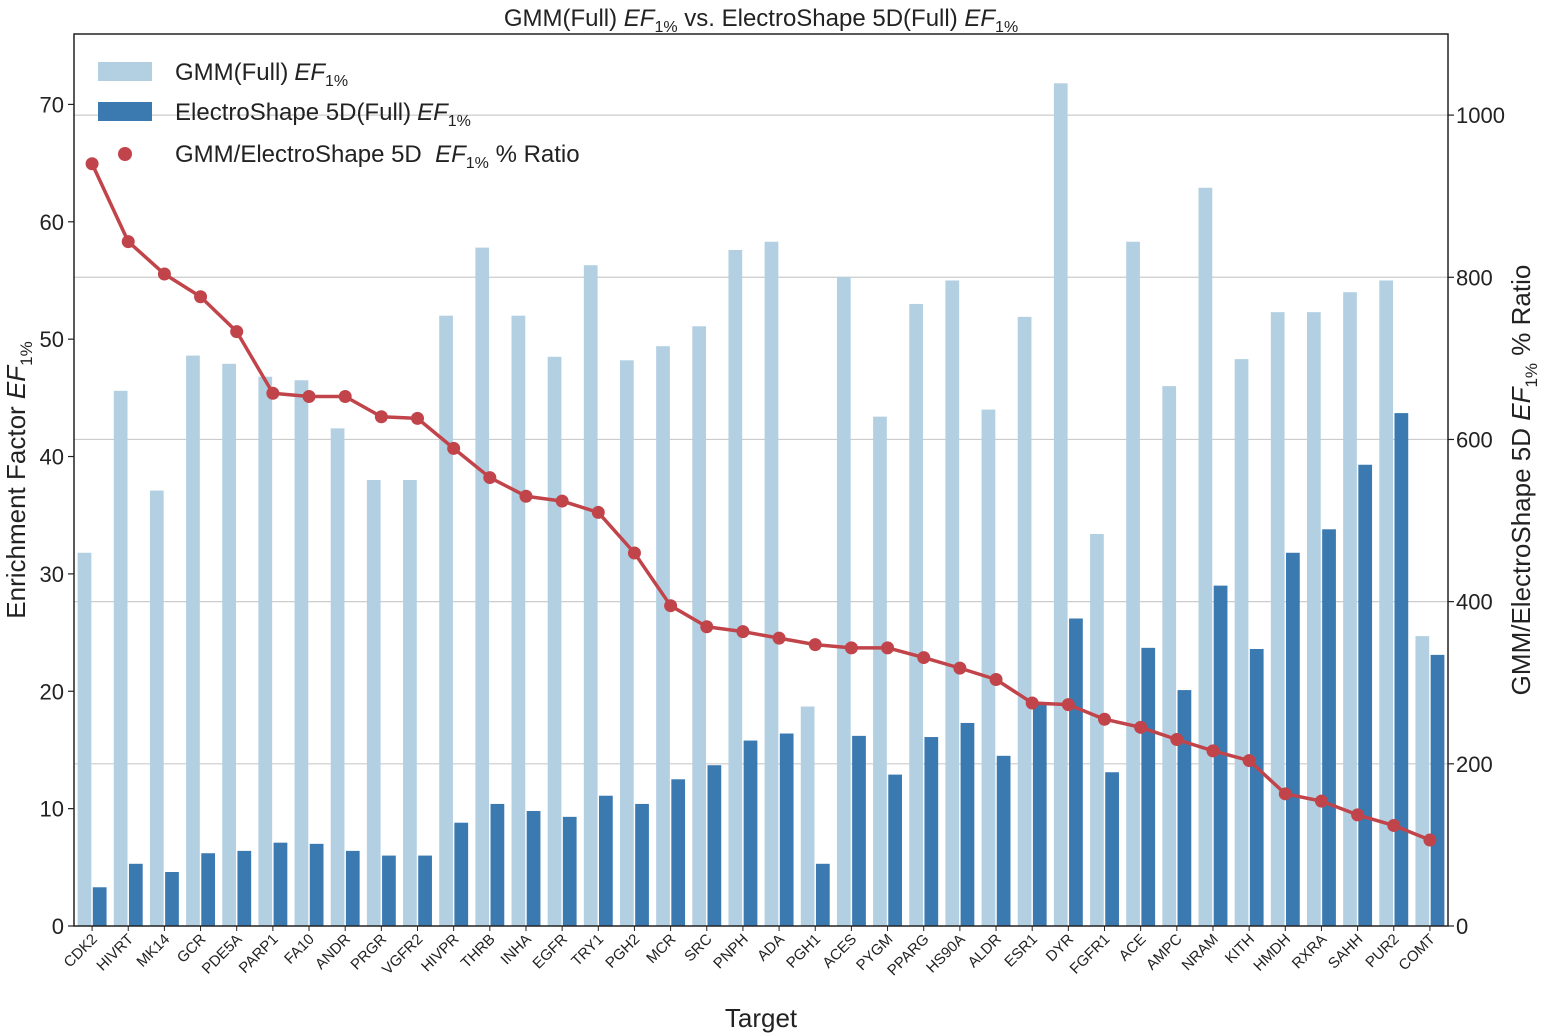 The width and height of the screenshot is (1550, 1036). What do you see at coordinates (352, 888) in the screenshot?
I see `bar-electroshape-andr` at bounding box center [352, 888].